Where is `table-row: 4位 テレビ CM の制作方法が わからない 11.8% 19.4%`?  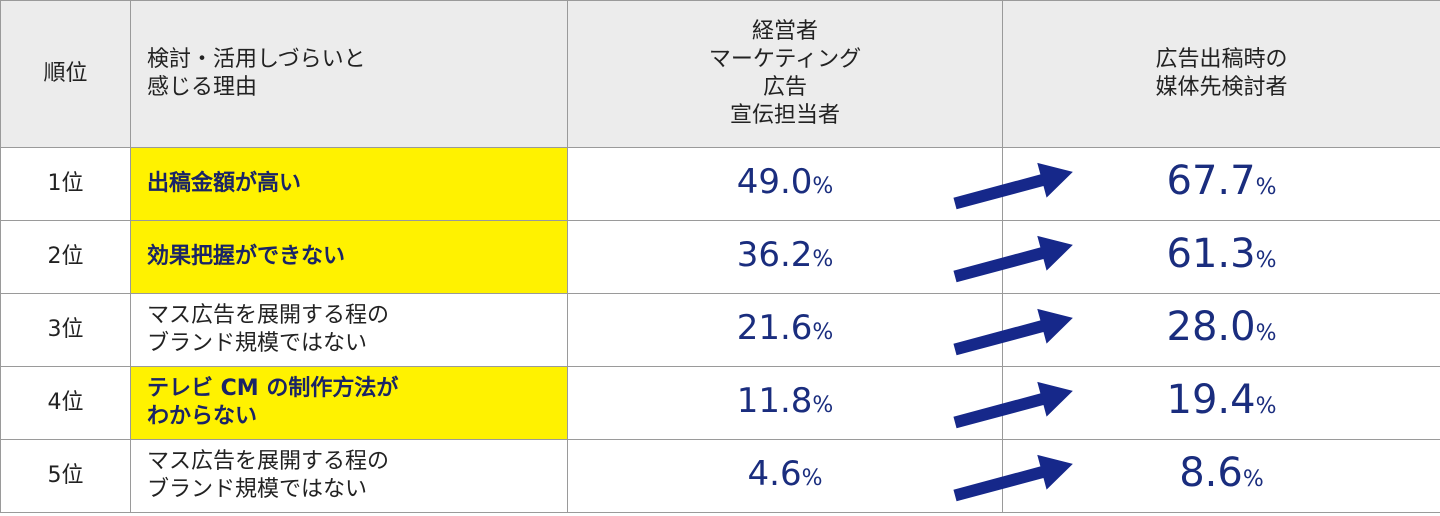
table-row: 4位 テレビ CM の制作方法が わからない 11.8% 19.4% is located at coordinates (720, 403).